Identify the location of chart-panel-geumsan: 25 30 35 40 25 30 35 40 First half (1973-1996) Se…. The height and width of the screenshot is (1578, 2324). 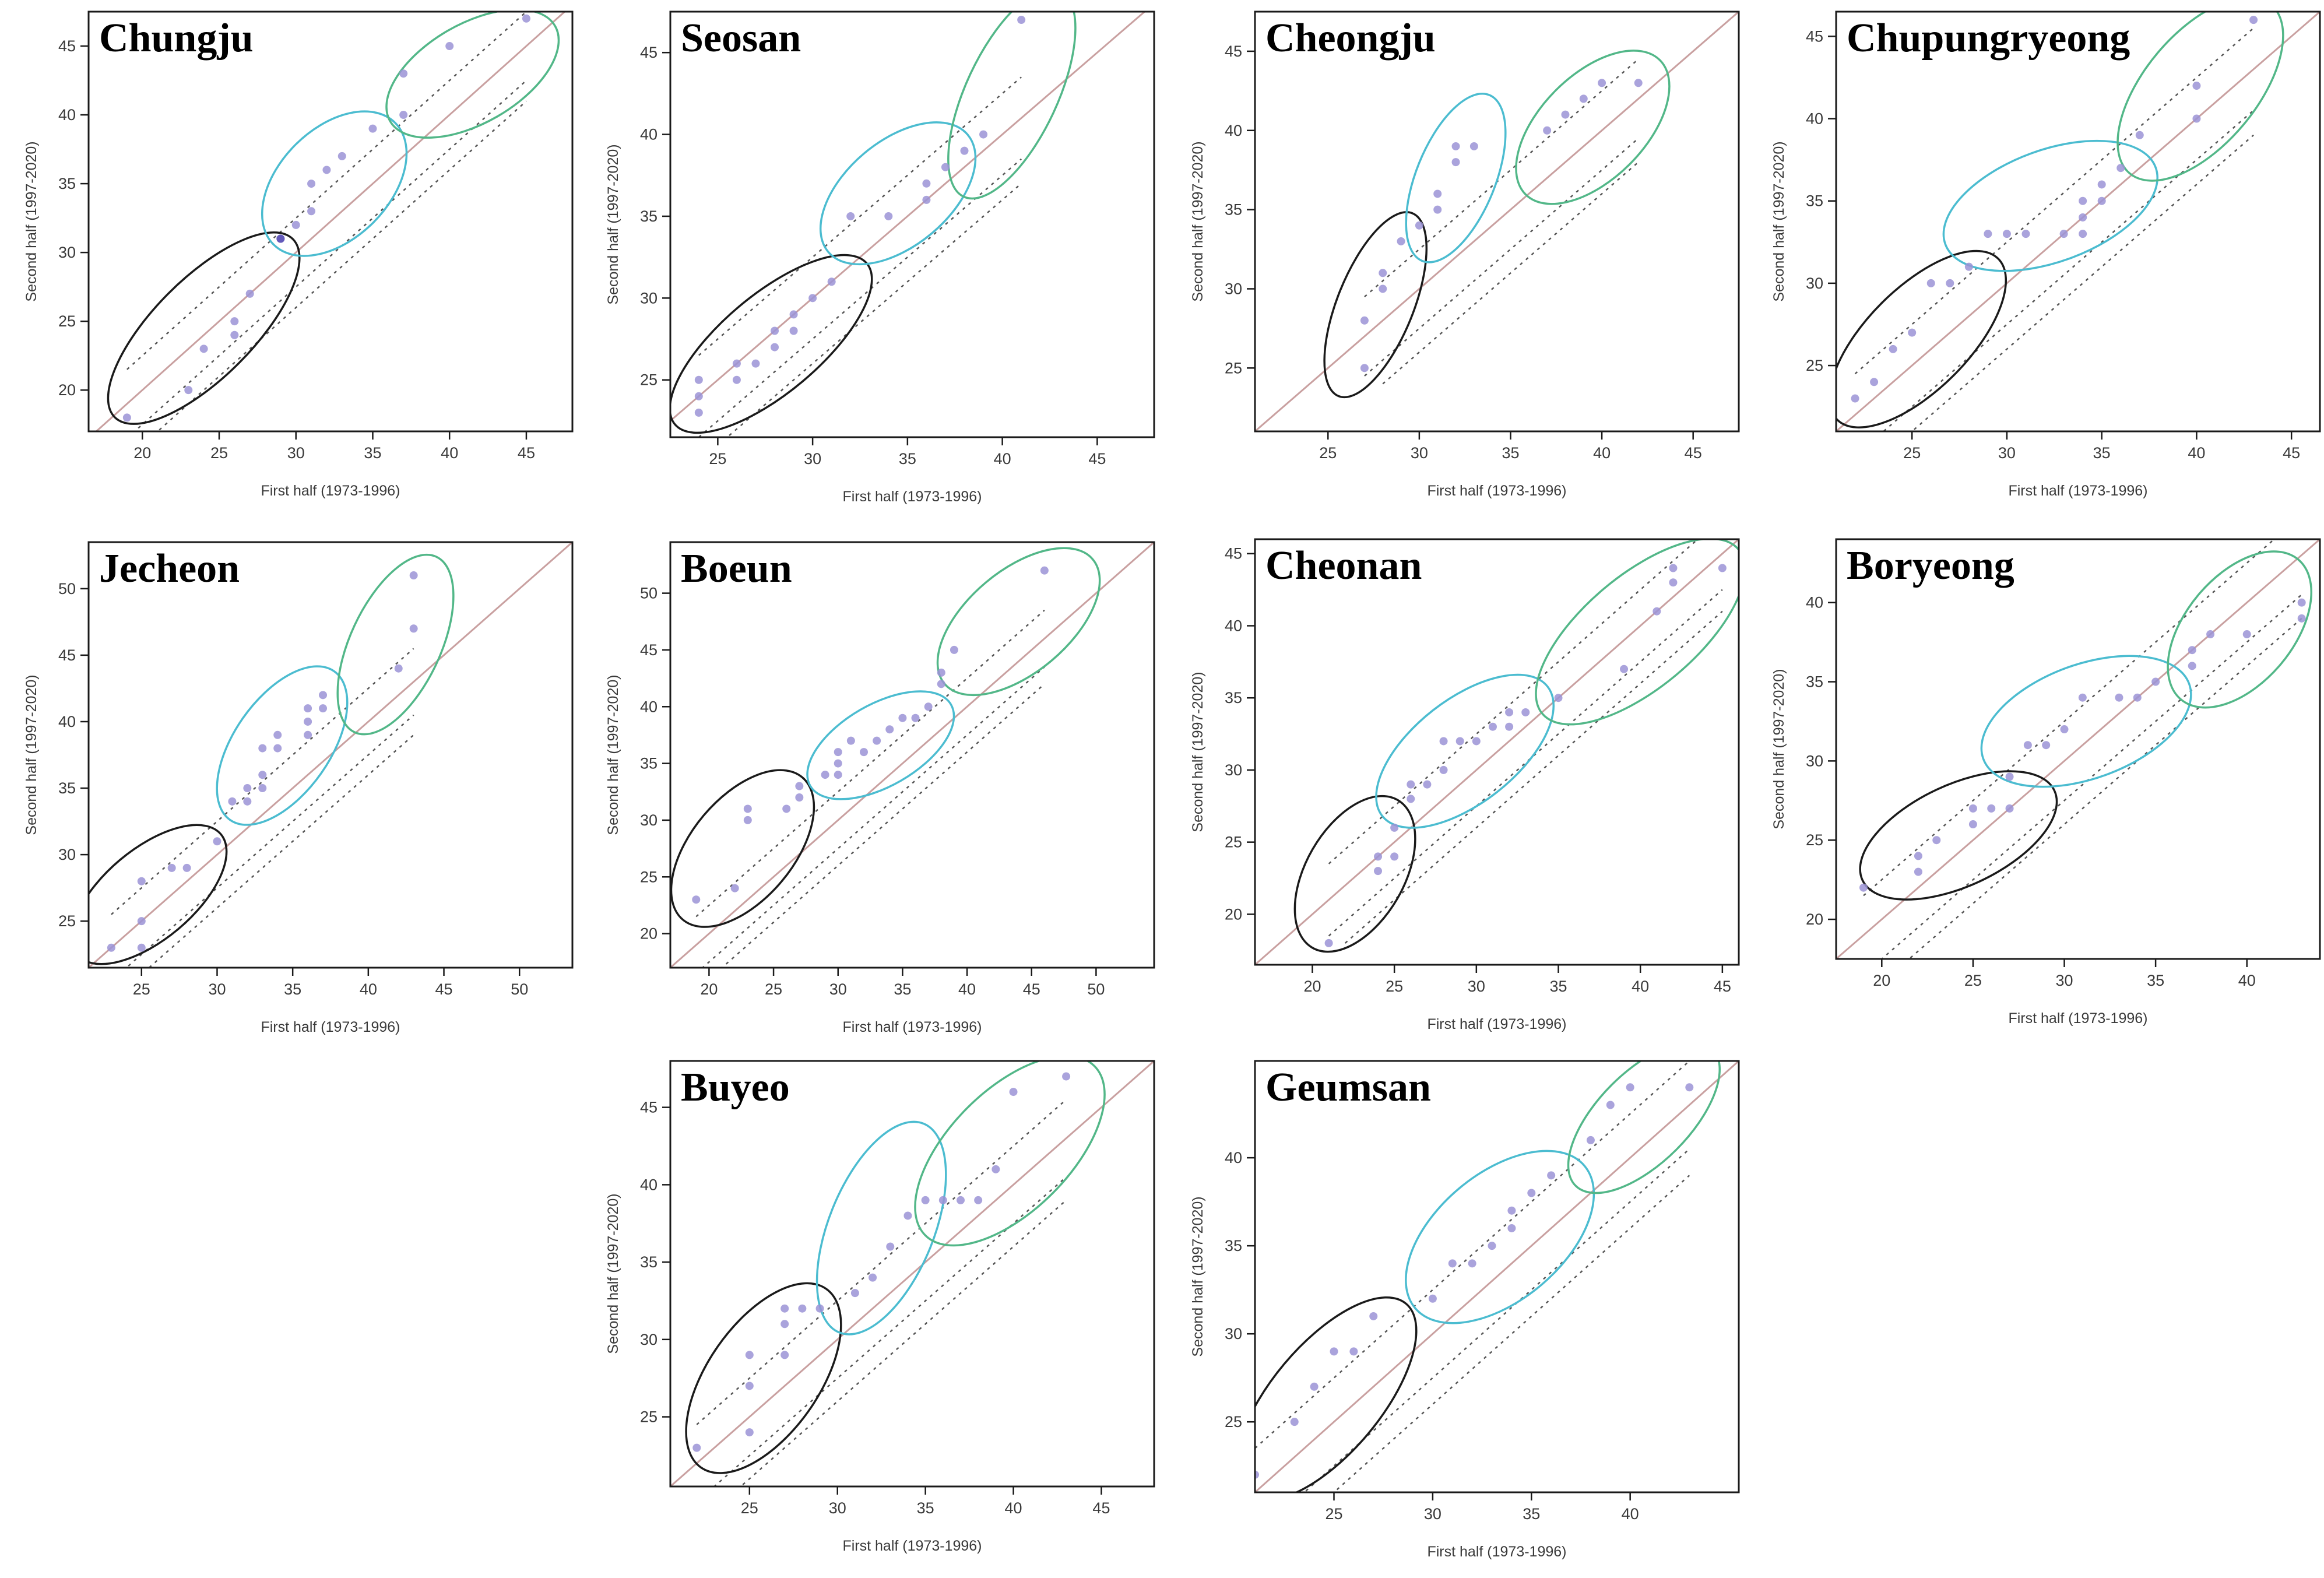
(1465, 1310).